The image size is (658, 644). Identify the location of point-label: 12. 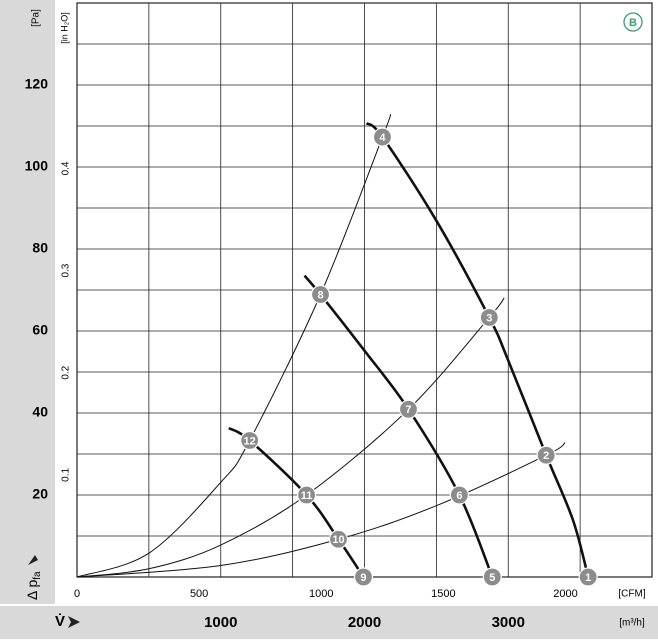
(250, 441).